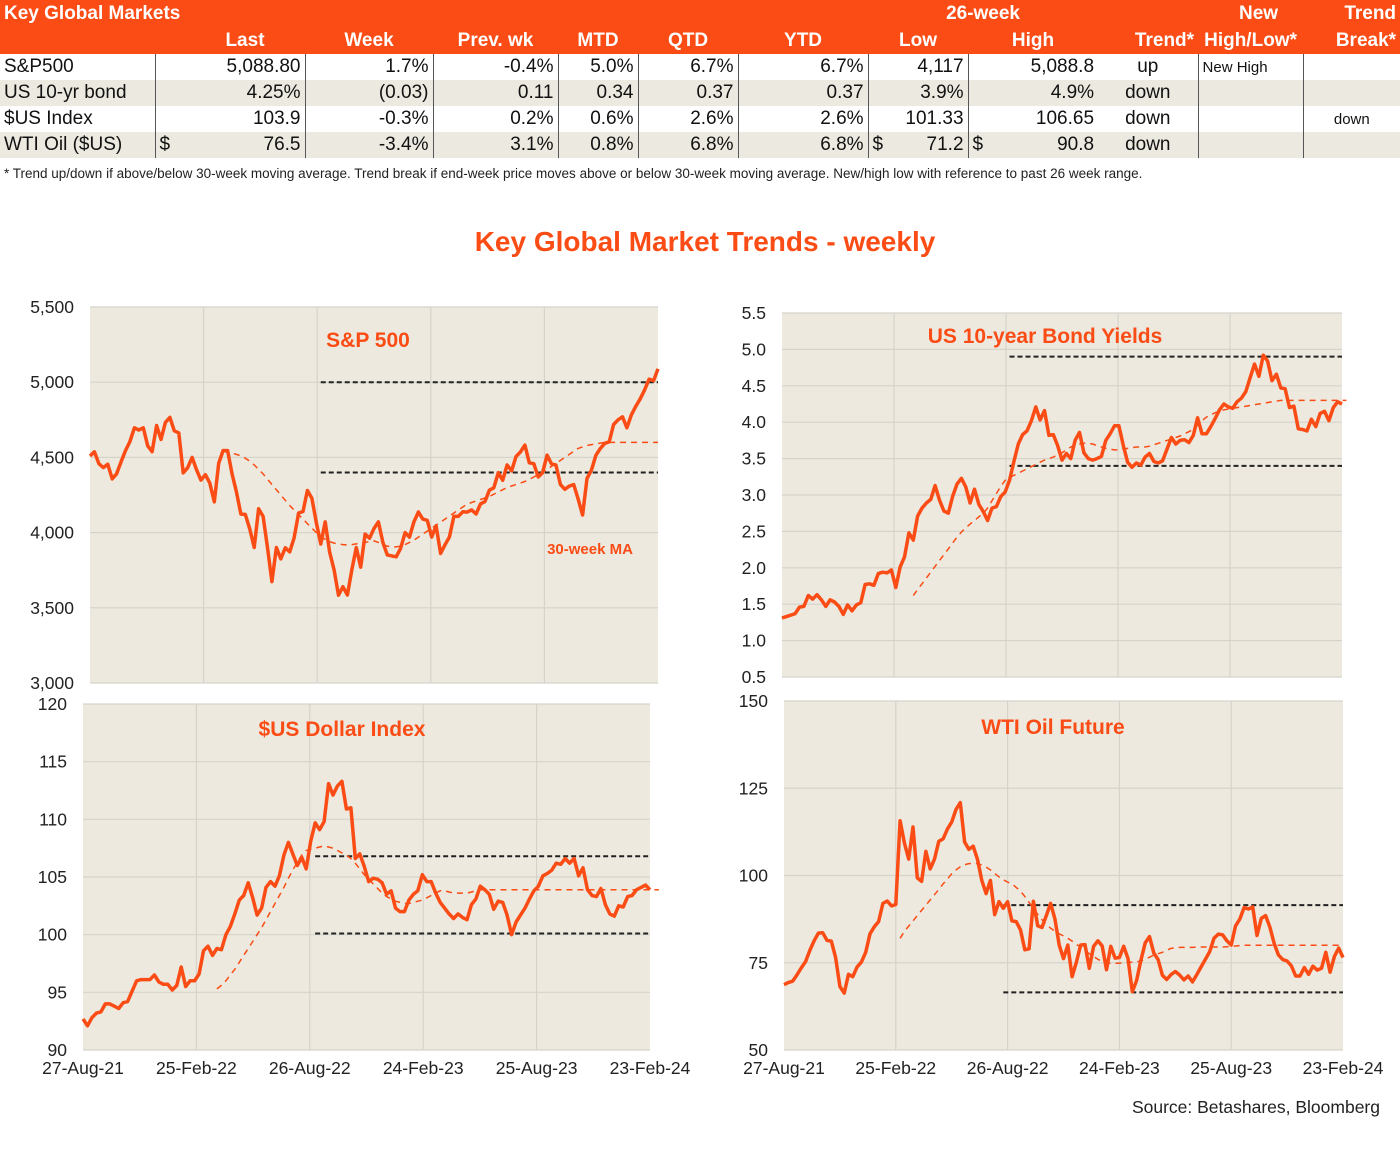 The image size is (1400, 1152). Describe the element at coordinates (52, 608) in the screenshot. I see `y-tick-label: 3,500` at that location.